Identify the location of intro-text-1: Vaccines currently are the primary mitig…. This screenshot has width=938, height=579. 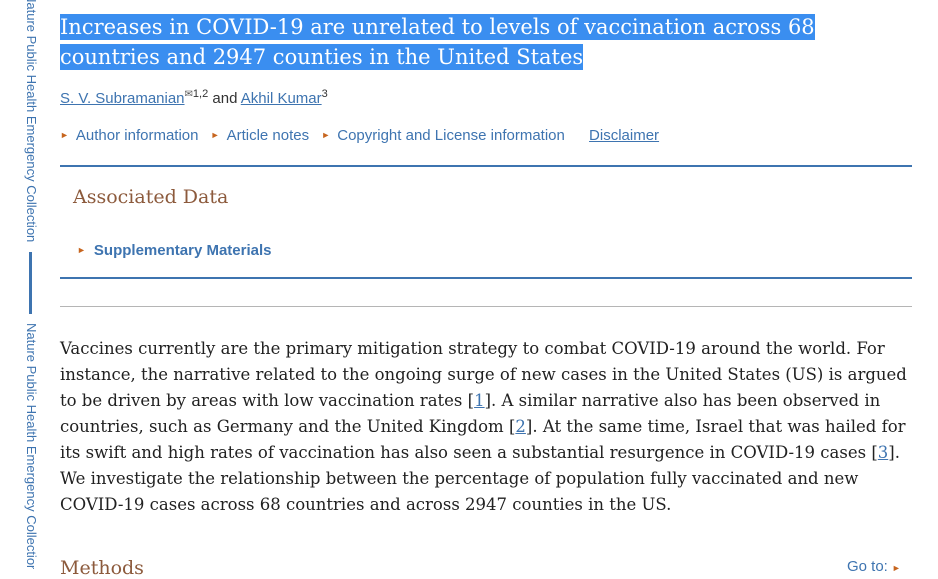
(483, 374).